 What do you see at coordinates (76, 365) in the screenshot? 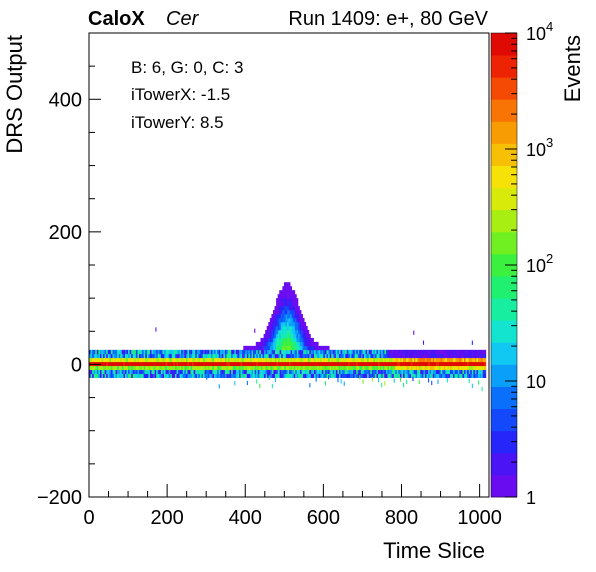
I see `y-tick-label: 0` at bounding box center [76, 365].